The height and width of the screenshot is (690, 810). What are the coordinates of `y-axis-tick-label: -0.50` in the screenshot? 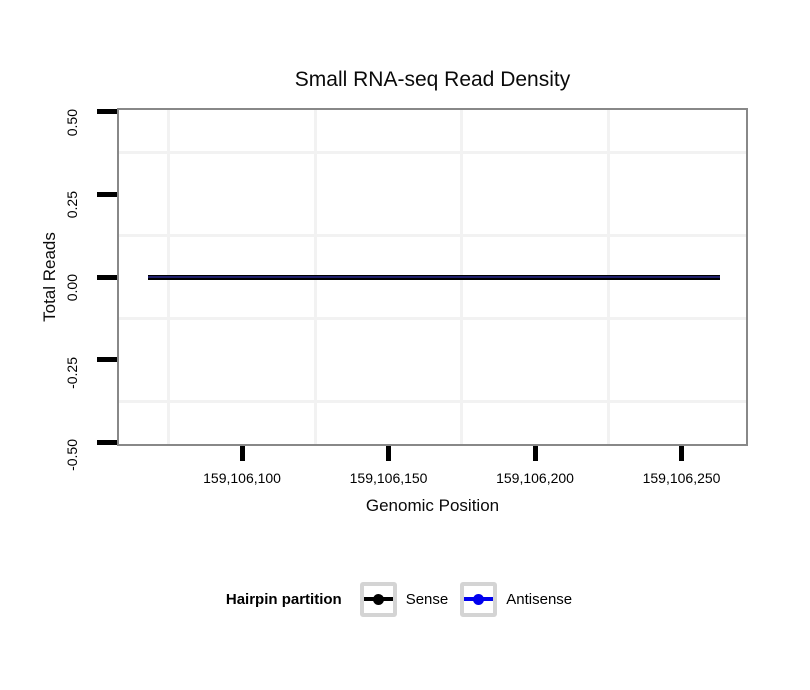 It's located at (72, 455).